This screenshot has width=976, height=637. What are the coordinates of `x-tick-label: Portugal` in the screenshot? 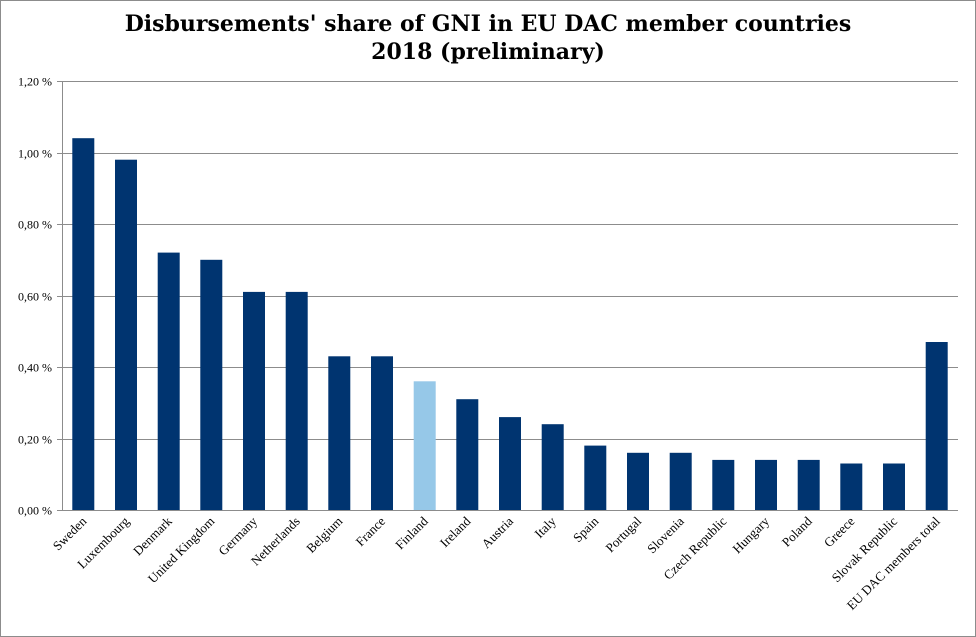 It's located at (623, 534).